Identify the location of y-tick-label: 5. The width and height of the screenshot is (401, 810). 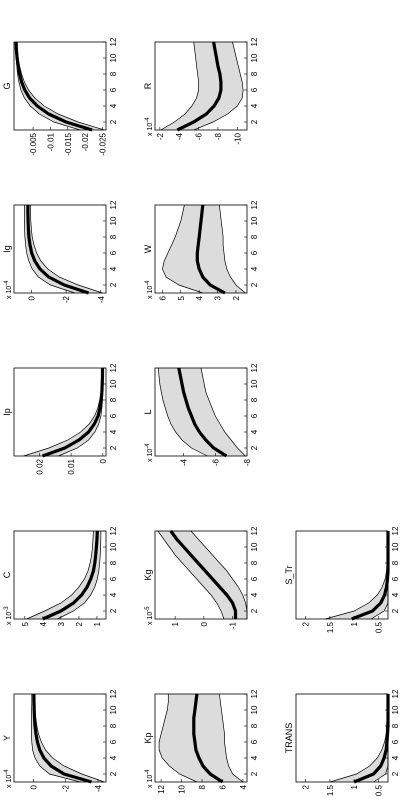
(181, 297).